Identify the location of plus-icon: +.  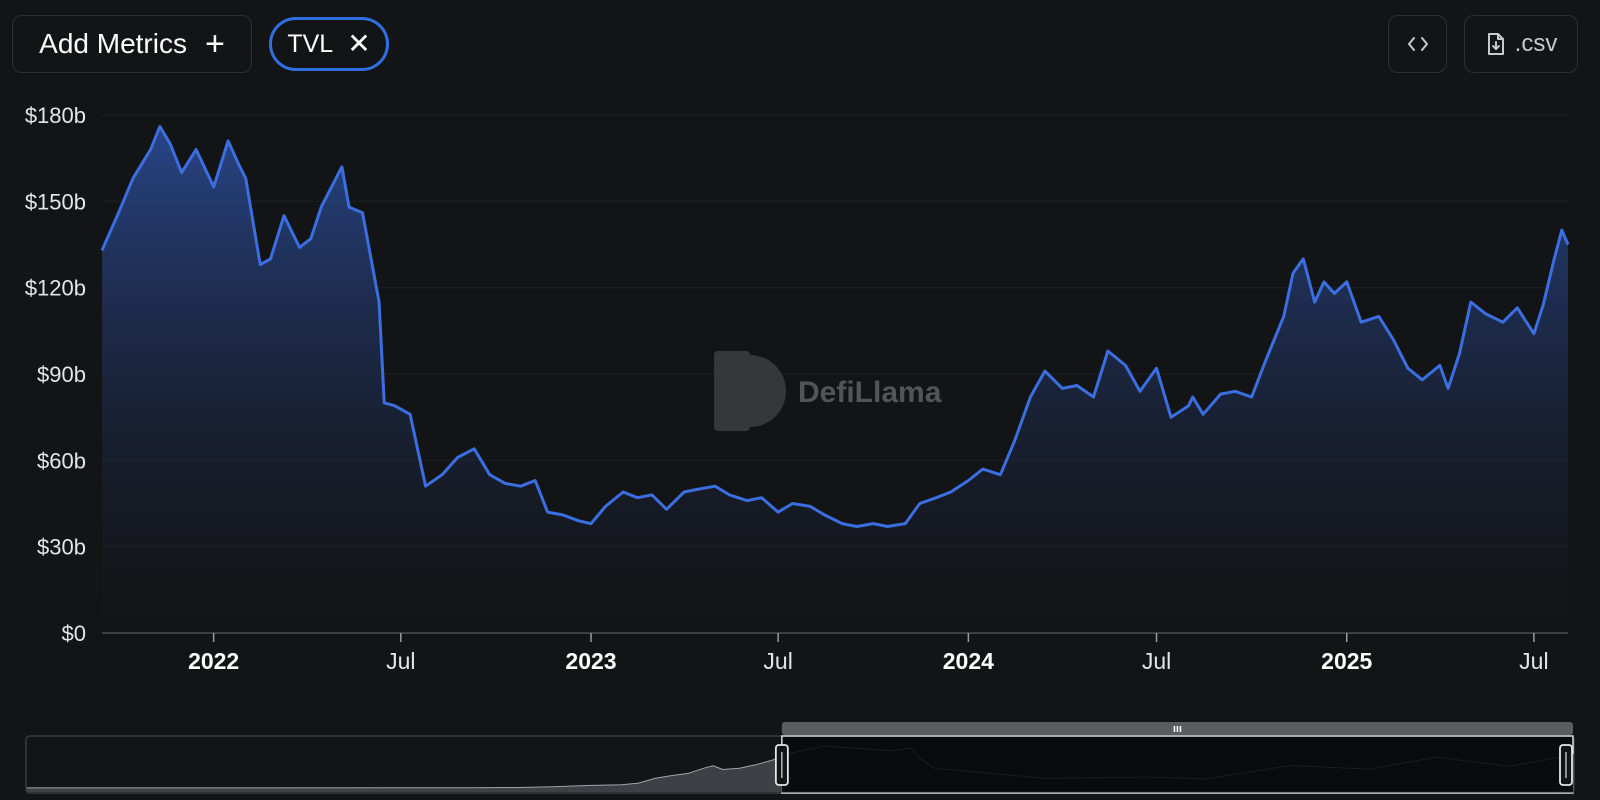
(214, 44).